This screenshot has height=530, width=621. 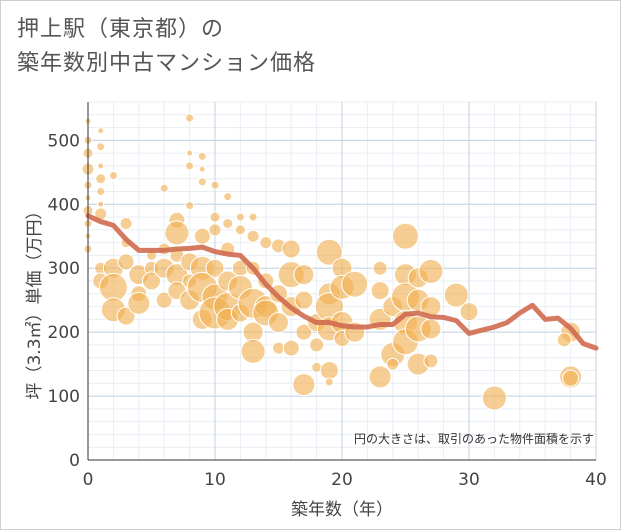 I want to click on title-line-2: 築年数別中古マンション価格, so click(x=167, y=63).